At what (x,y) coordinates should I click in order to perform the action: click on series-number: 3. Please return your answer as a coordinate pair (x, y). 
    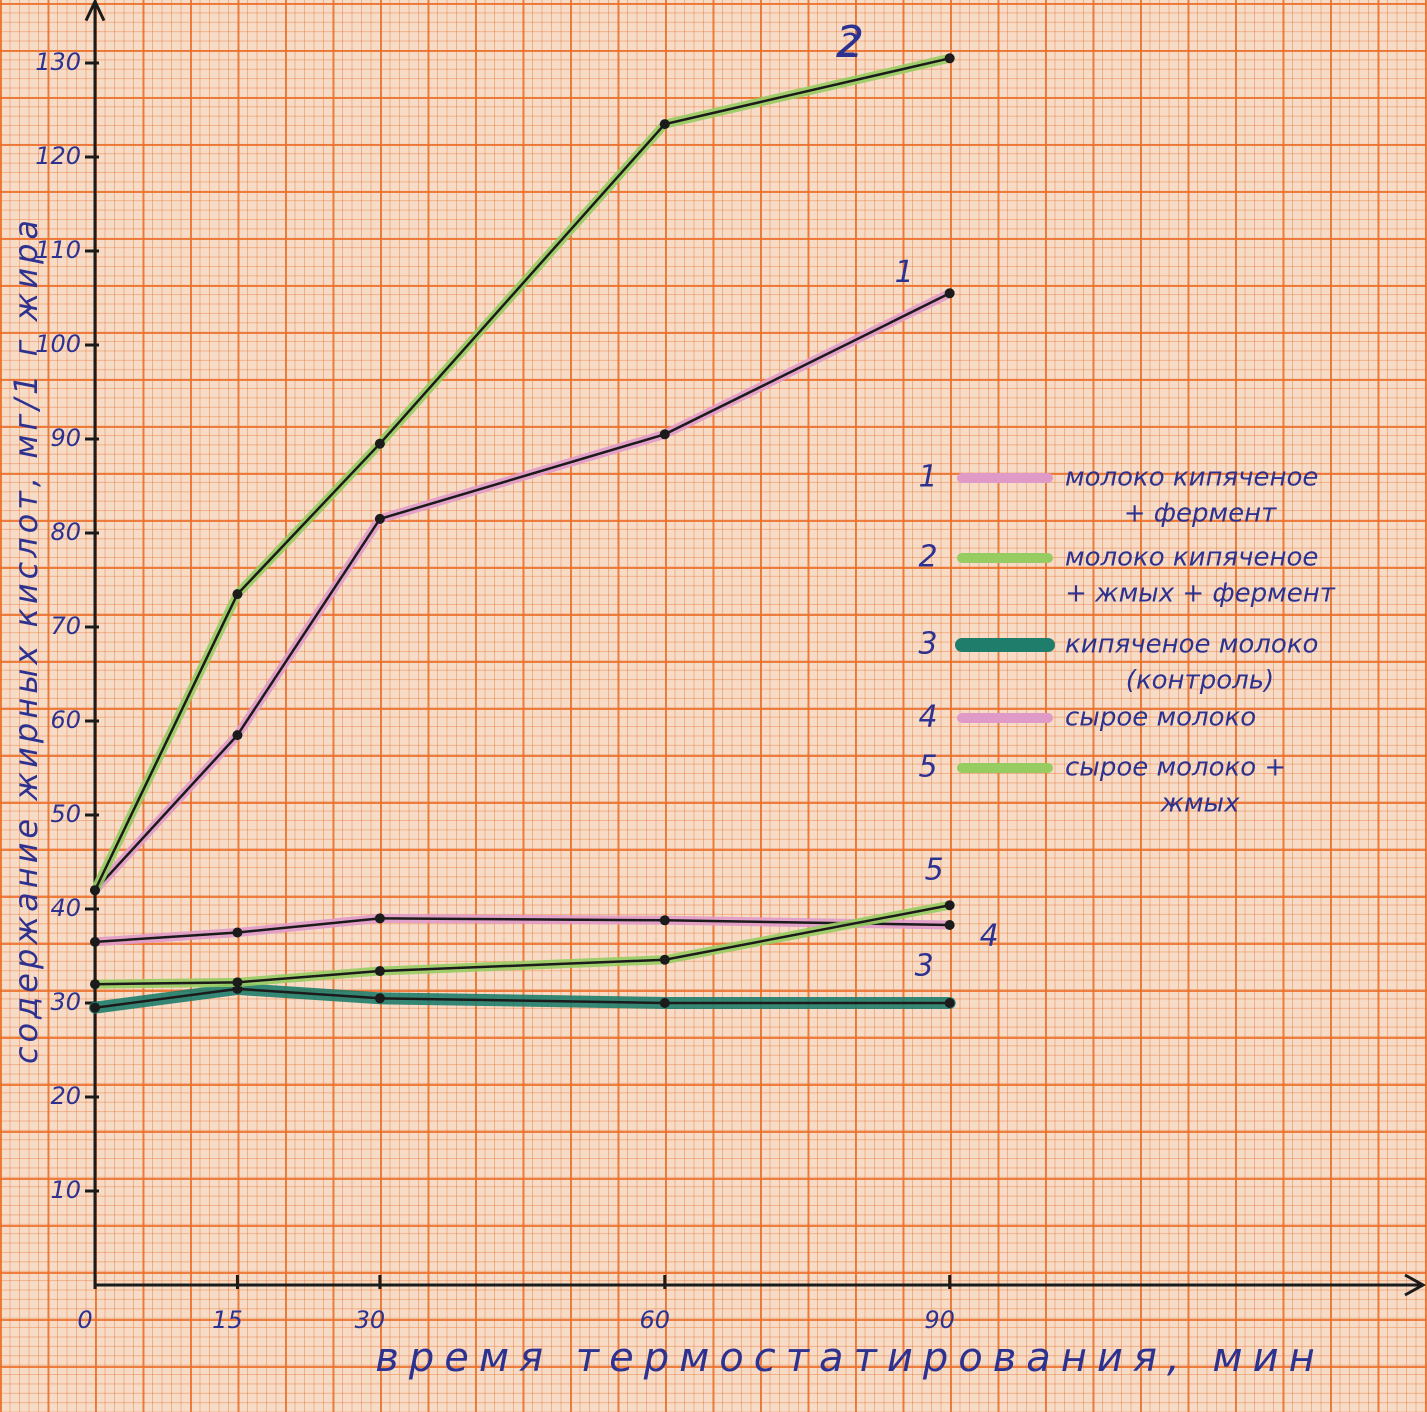
    Looking at the image, I should click on (924, 966).